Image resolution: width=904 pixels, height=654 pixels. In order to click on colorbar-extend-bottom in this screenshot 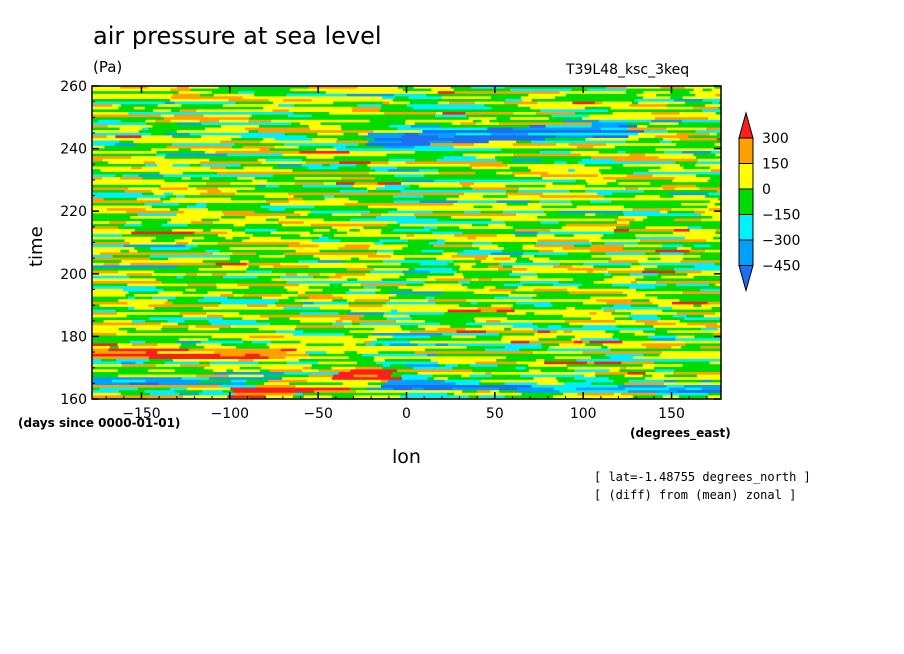, I will do `click(746, 279)`.